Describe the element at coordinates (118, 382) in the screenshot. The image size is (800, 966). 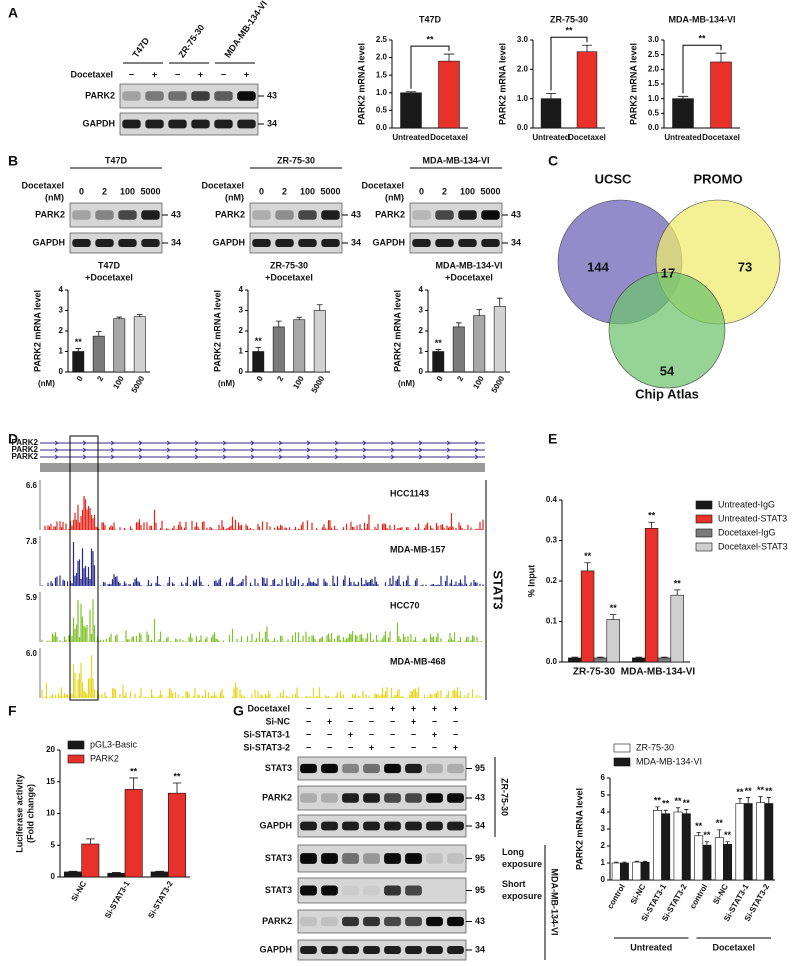
I see `x-tick-label: 100` at that location.